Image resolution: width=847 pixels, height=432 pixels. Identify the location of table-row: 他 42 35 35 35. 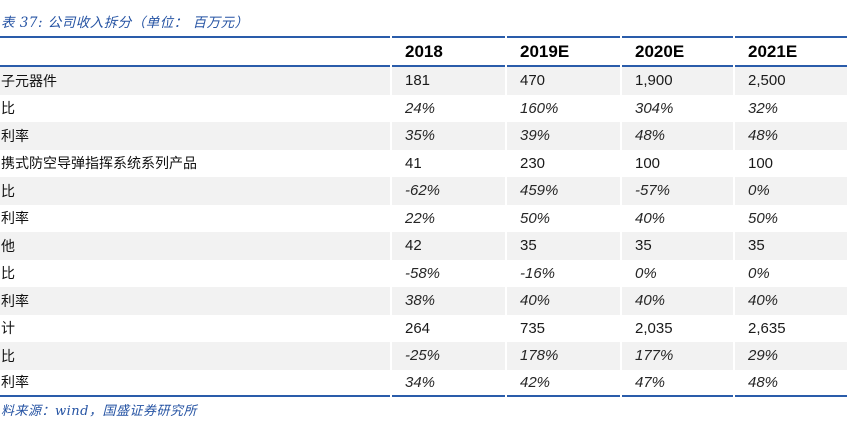
(423, 246).